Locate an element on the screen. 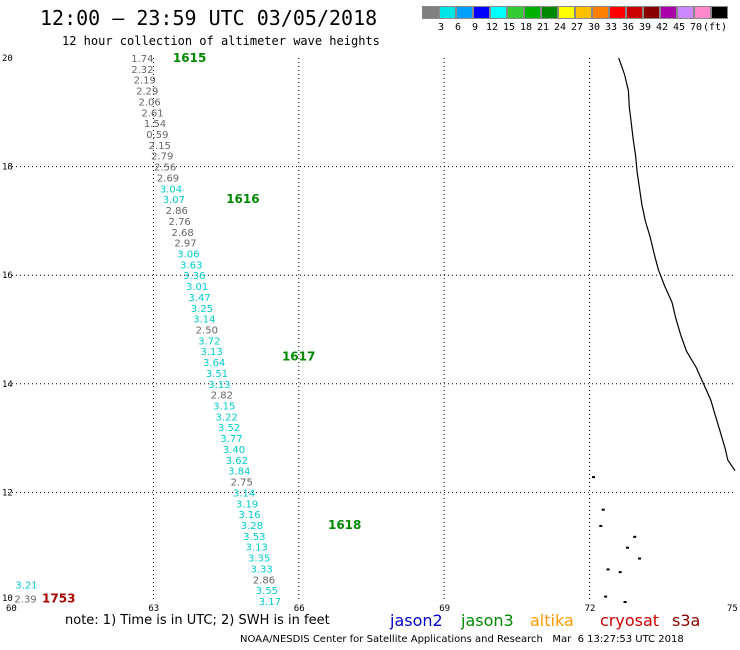  wave-height-reading: 3.53 is located at coordinates (254, 537).